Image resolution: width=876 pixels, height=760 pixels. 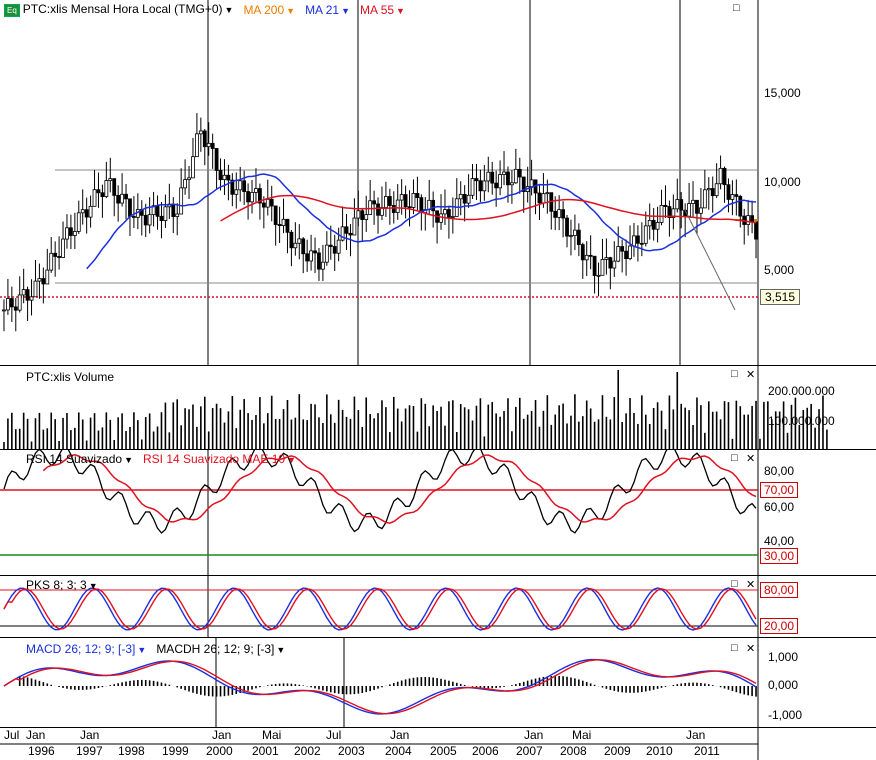 I want to click on macd-y-tick-0: 0,000, so click(x=783, y=685).